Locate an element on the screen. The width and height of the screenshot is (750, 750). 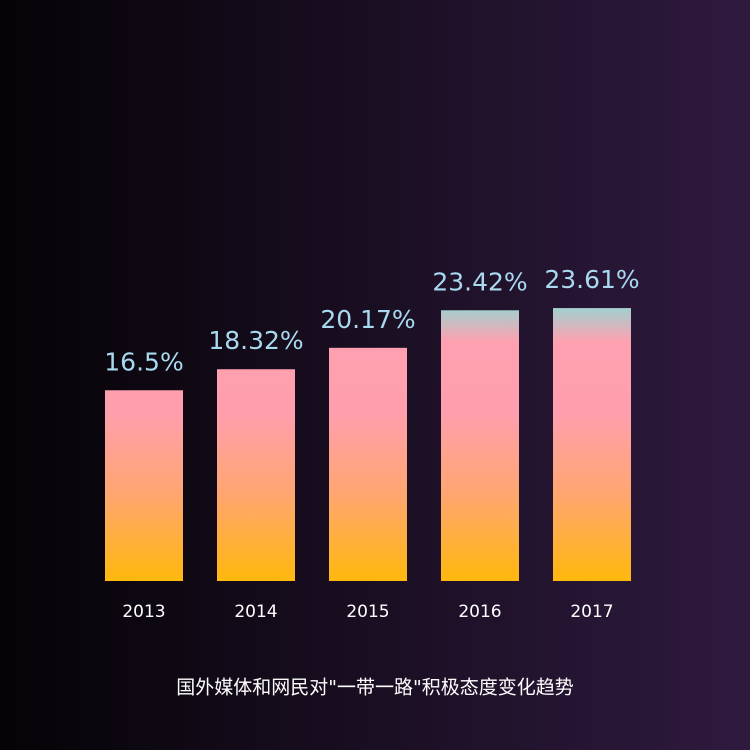
value-label: 18.32% is located at coordinates (255, 340).